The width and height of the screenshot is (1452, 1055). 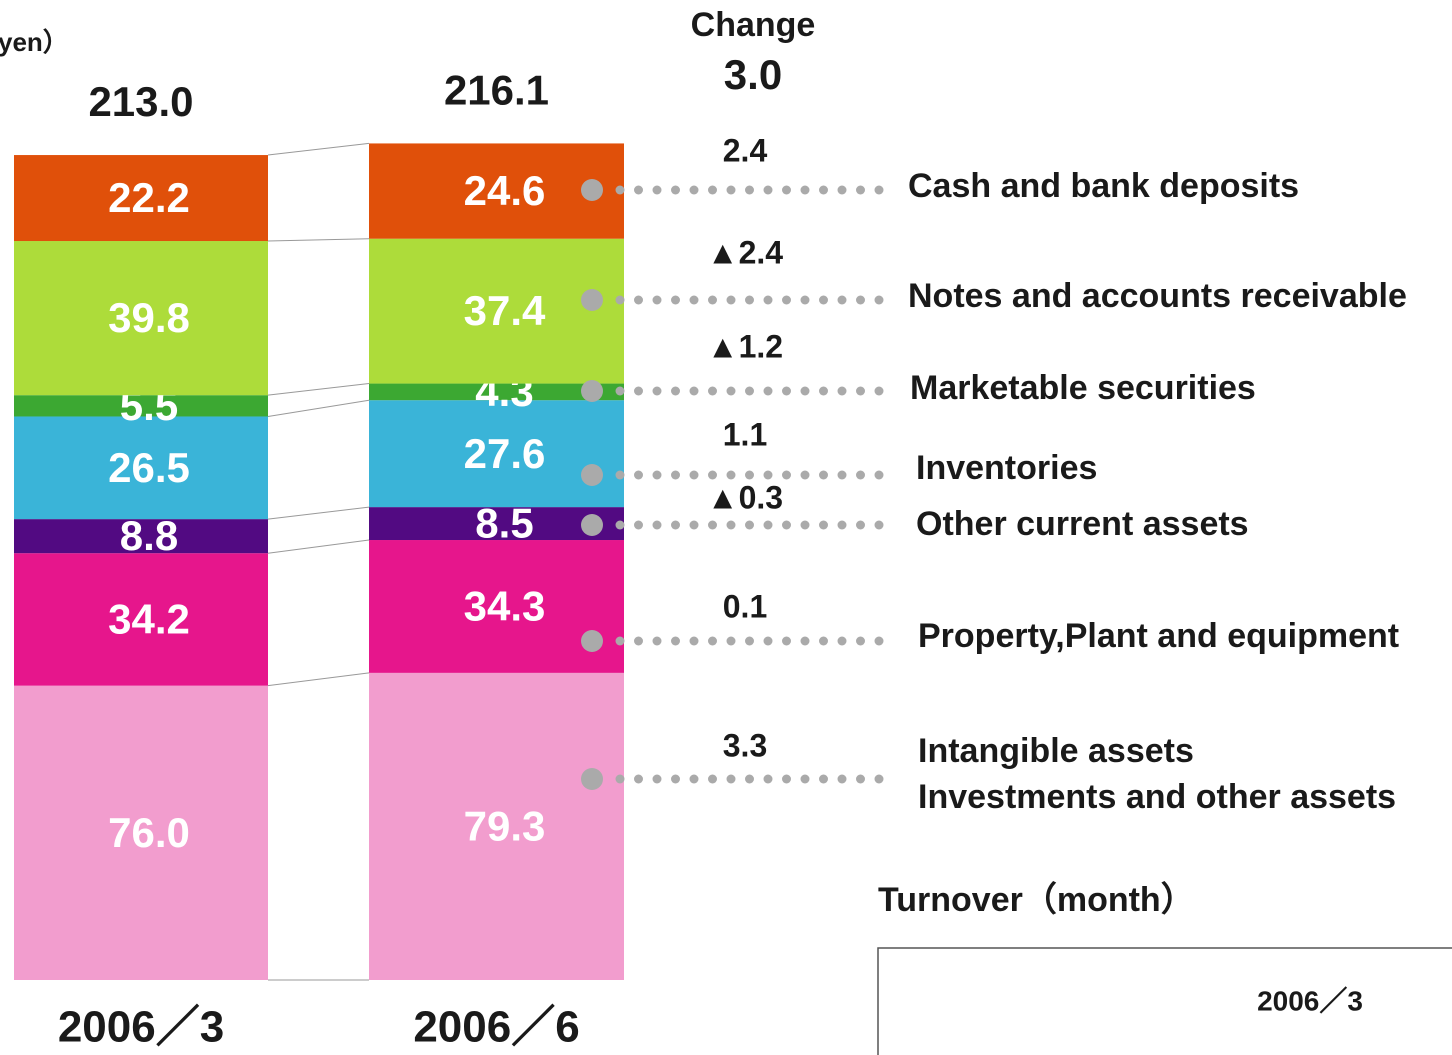 I want to click on change-total: 3.0, so click(x=753, y=74).